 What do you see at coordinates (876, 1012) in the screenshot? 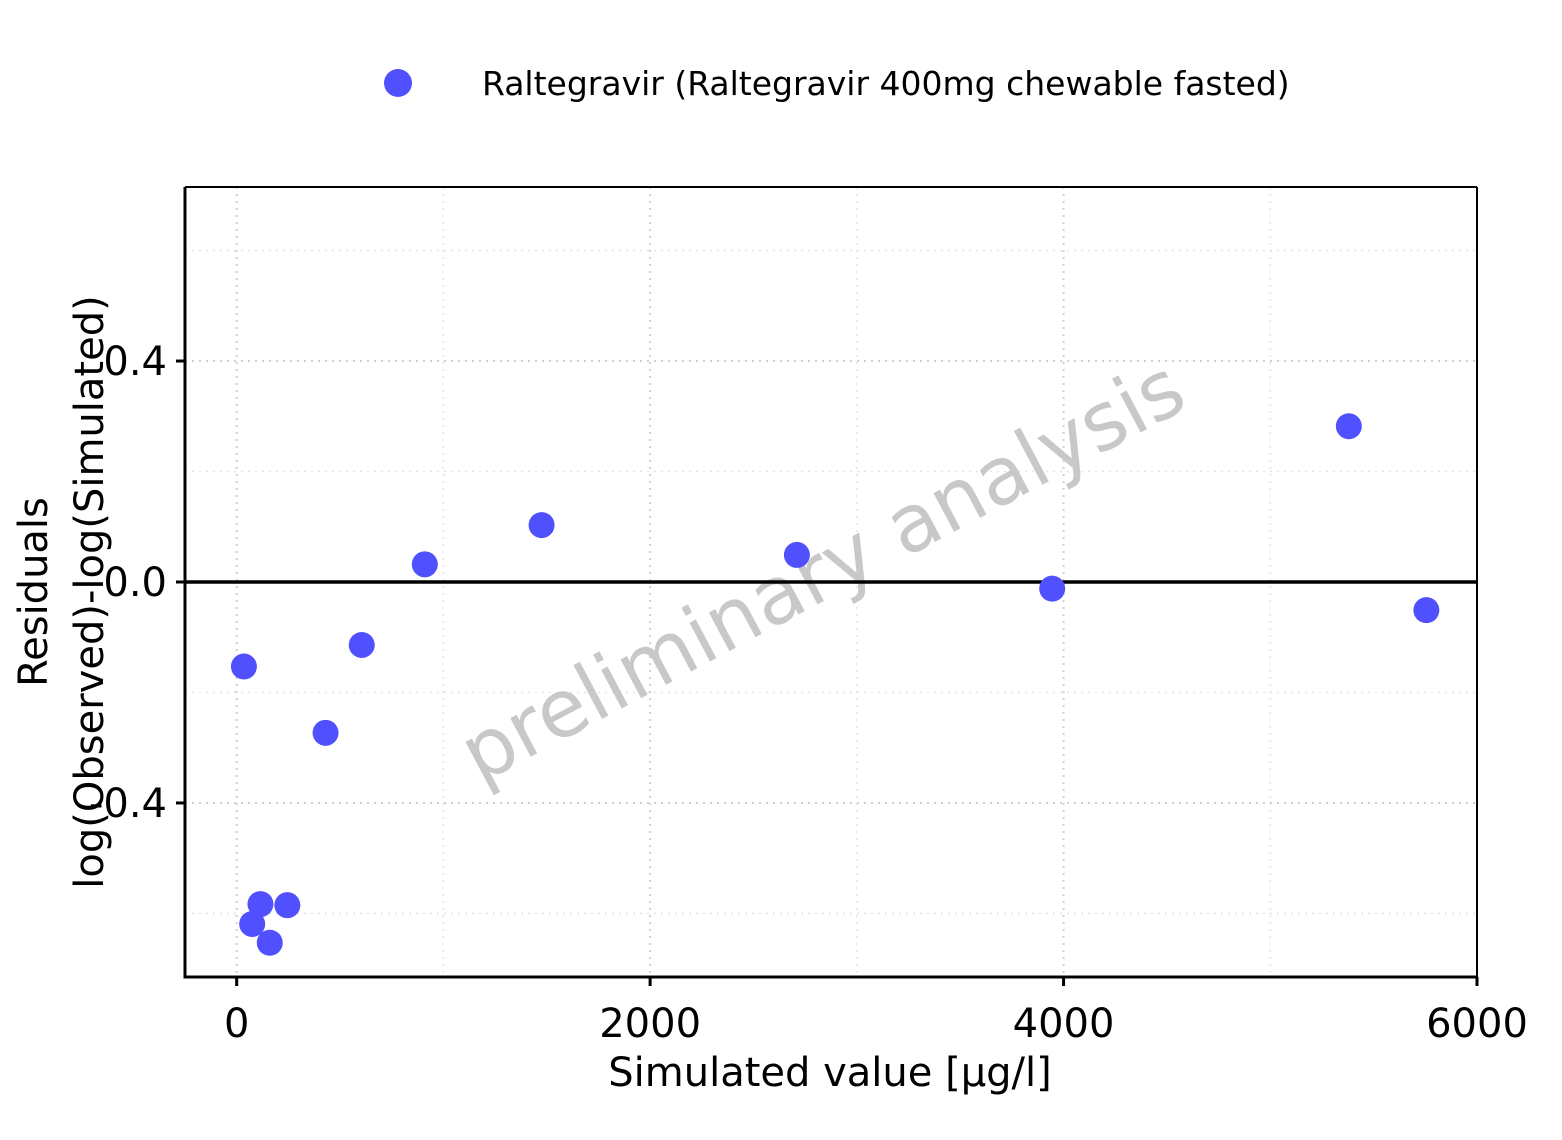
I see `x-axis-ticks: 0 2000 4000 6000` at bounding box center [876, 1012].